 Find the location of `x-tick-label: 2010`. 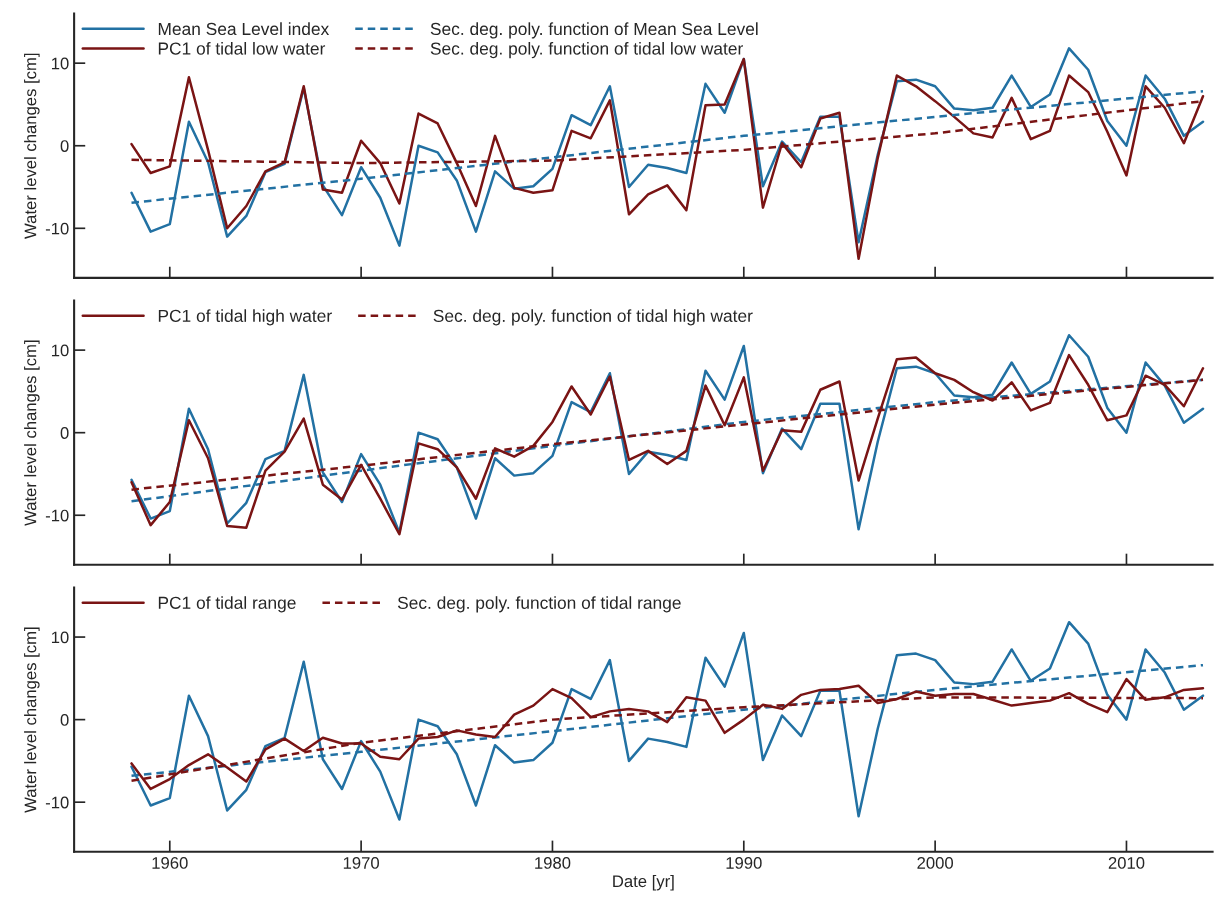

x-tick-label: 2010 is located at coordinates (1126, 863).